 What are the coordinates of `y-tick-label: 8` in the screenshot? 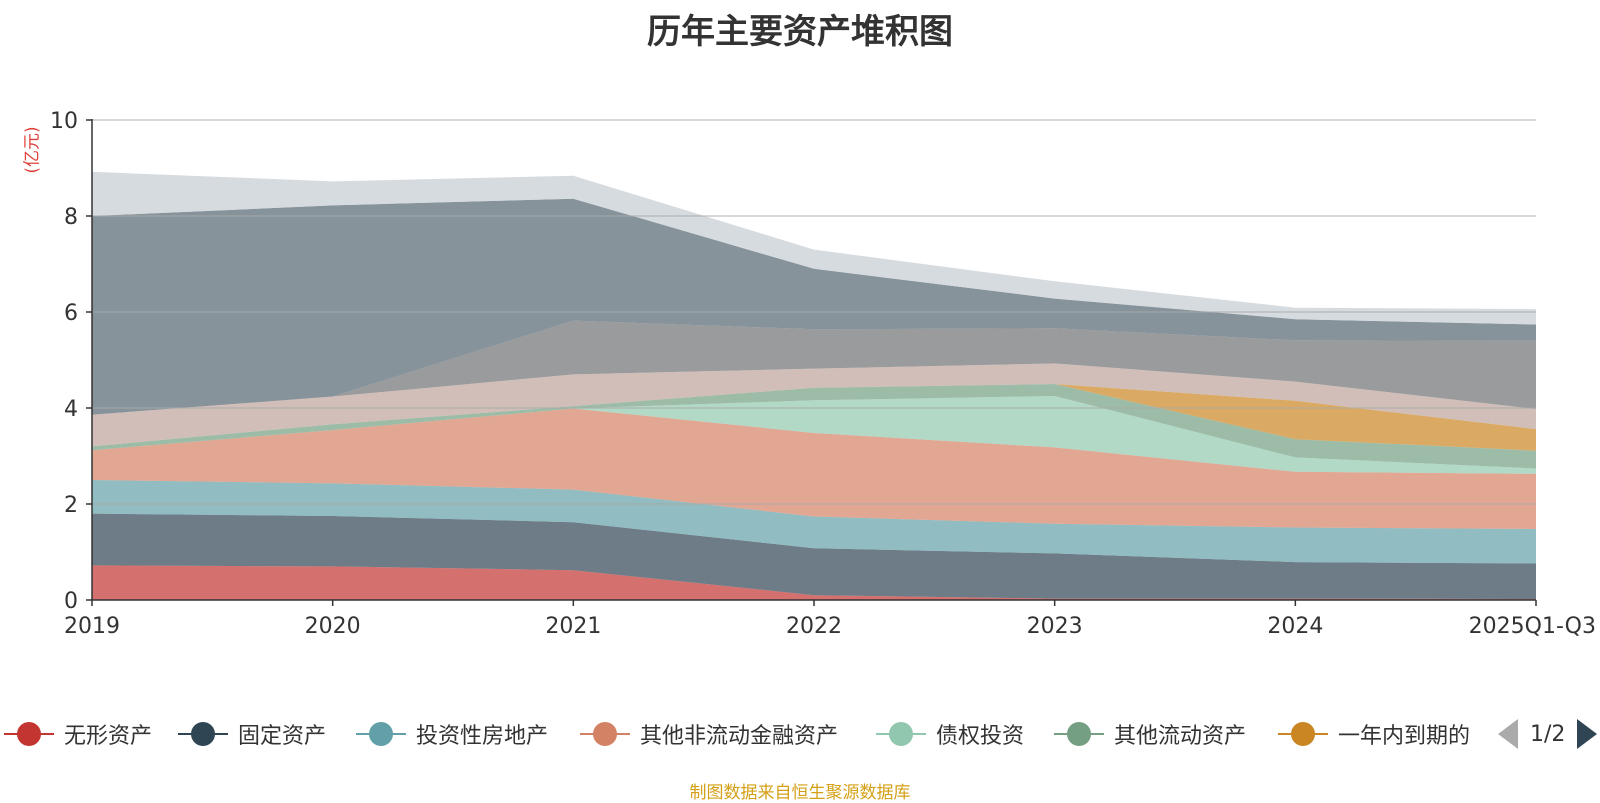 It's located at (71, 217).